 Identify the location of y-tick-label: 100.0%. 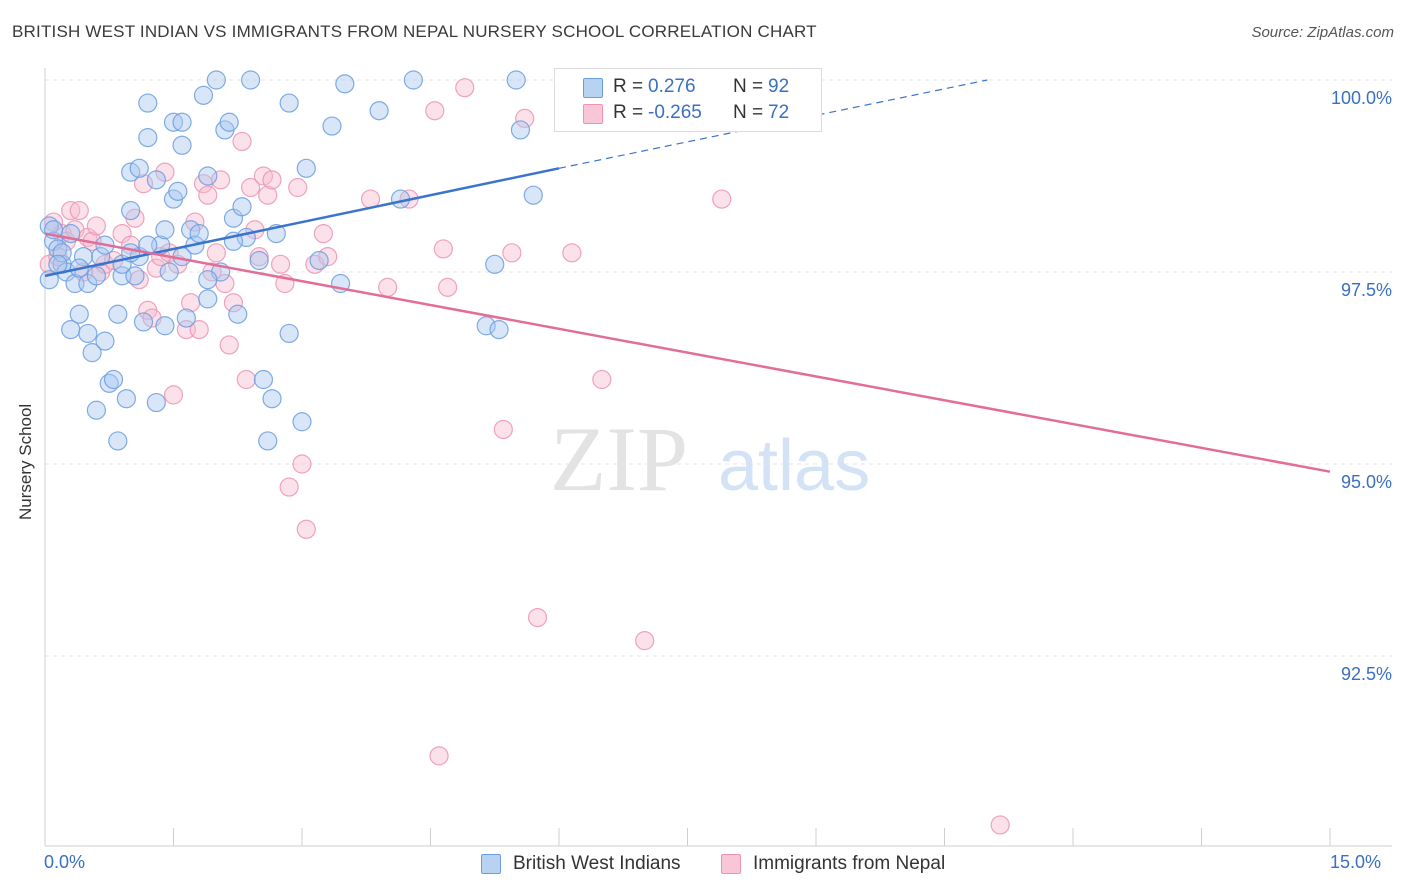
(1361, 98).